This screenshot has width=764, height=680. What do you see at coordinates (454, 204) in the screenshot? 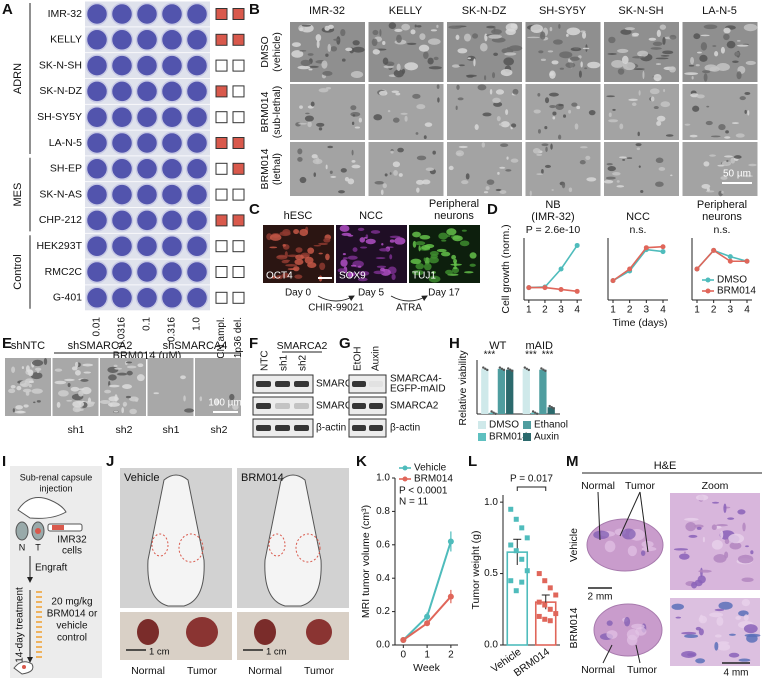
I see `stage-title: Peripheral` at bounding box center [454, 204].